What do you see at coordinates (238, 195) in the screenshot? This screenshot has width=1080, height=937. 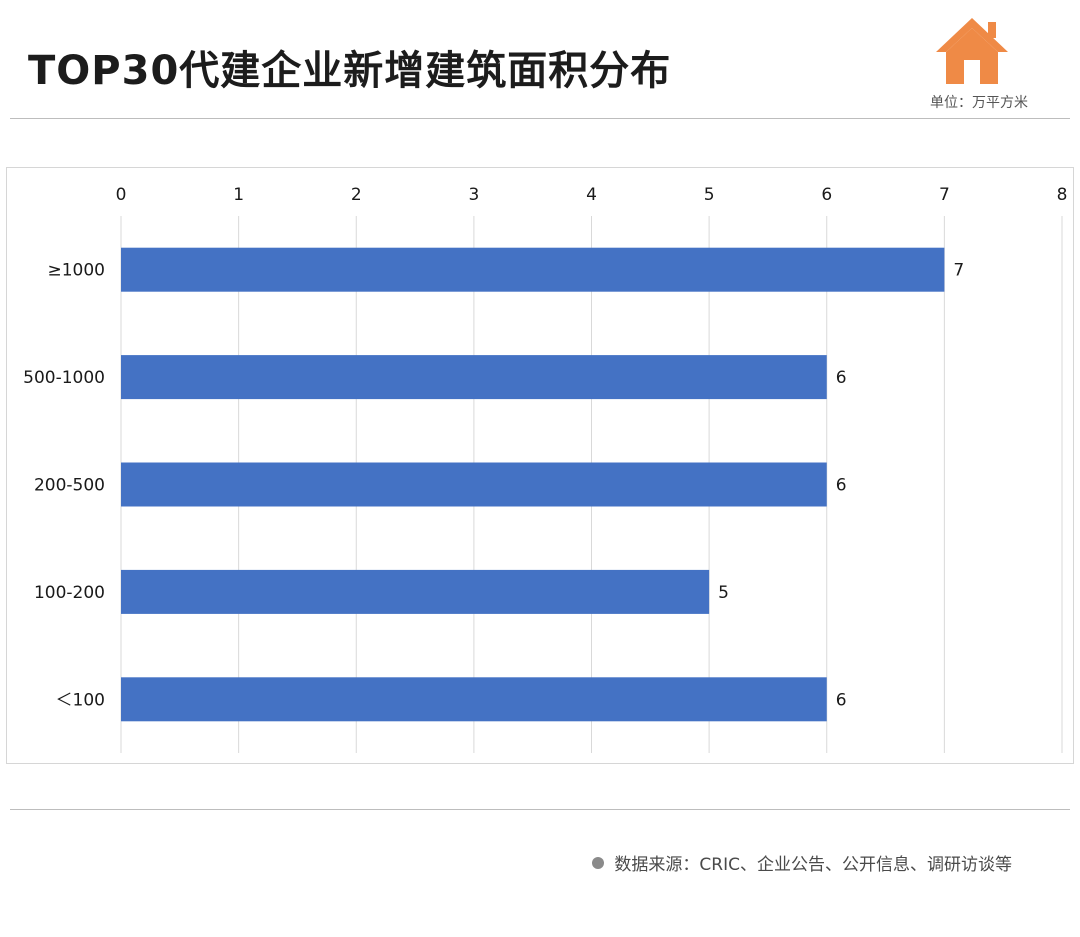 I see `x-tick-label: 1` at bounding box center [238, 195].